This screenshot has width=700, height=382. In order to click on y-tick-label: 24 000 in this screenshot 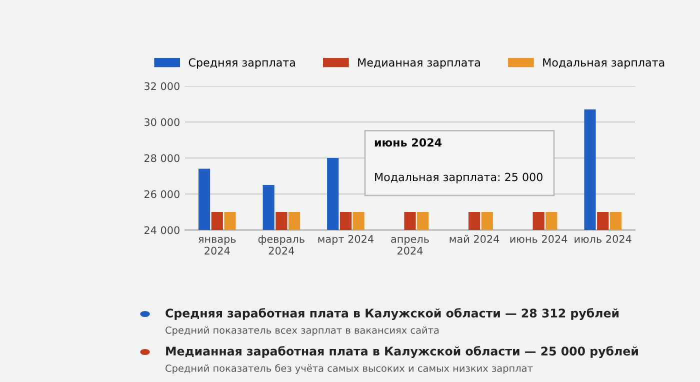, I will do `click(162, 230)`.